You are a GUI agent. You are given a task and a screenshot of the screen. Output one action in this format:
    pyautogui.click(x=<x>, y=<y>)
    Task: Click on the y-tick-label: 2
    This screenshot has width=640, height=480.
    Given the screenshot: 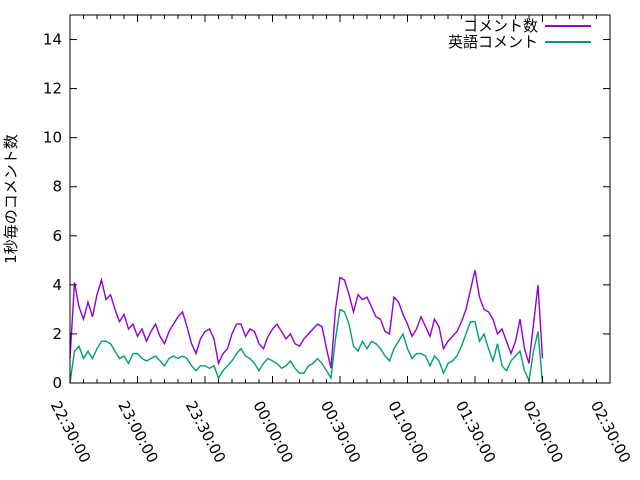 What is the action you would take?
    pyautogui.click(x=57, y=334)
    